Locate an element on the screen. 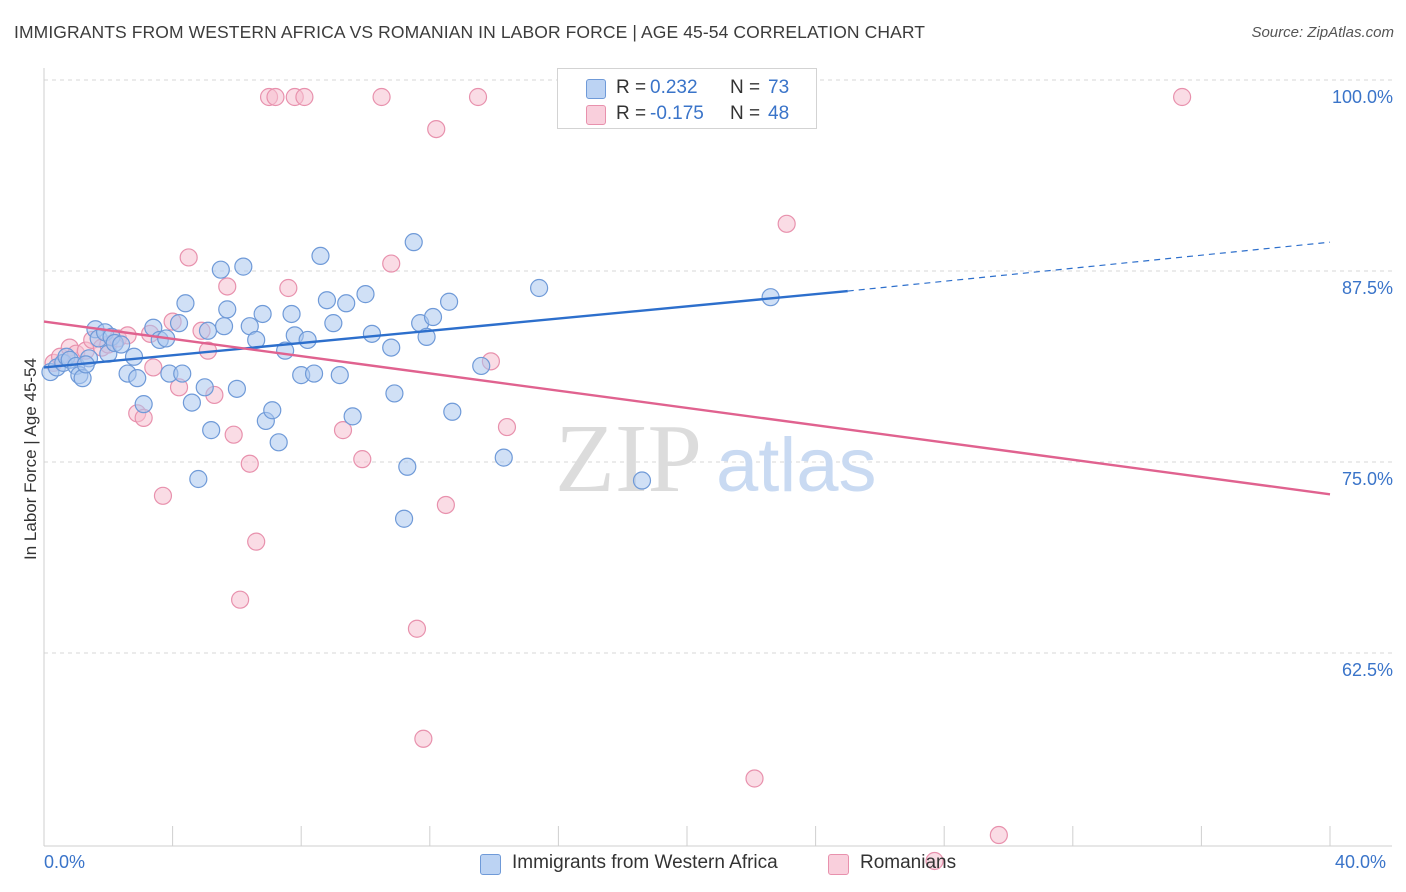 The width and height of the screenshot is (1406, 892). r-value: -0.175 is located at coordinates (677, 113).